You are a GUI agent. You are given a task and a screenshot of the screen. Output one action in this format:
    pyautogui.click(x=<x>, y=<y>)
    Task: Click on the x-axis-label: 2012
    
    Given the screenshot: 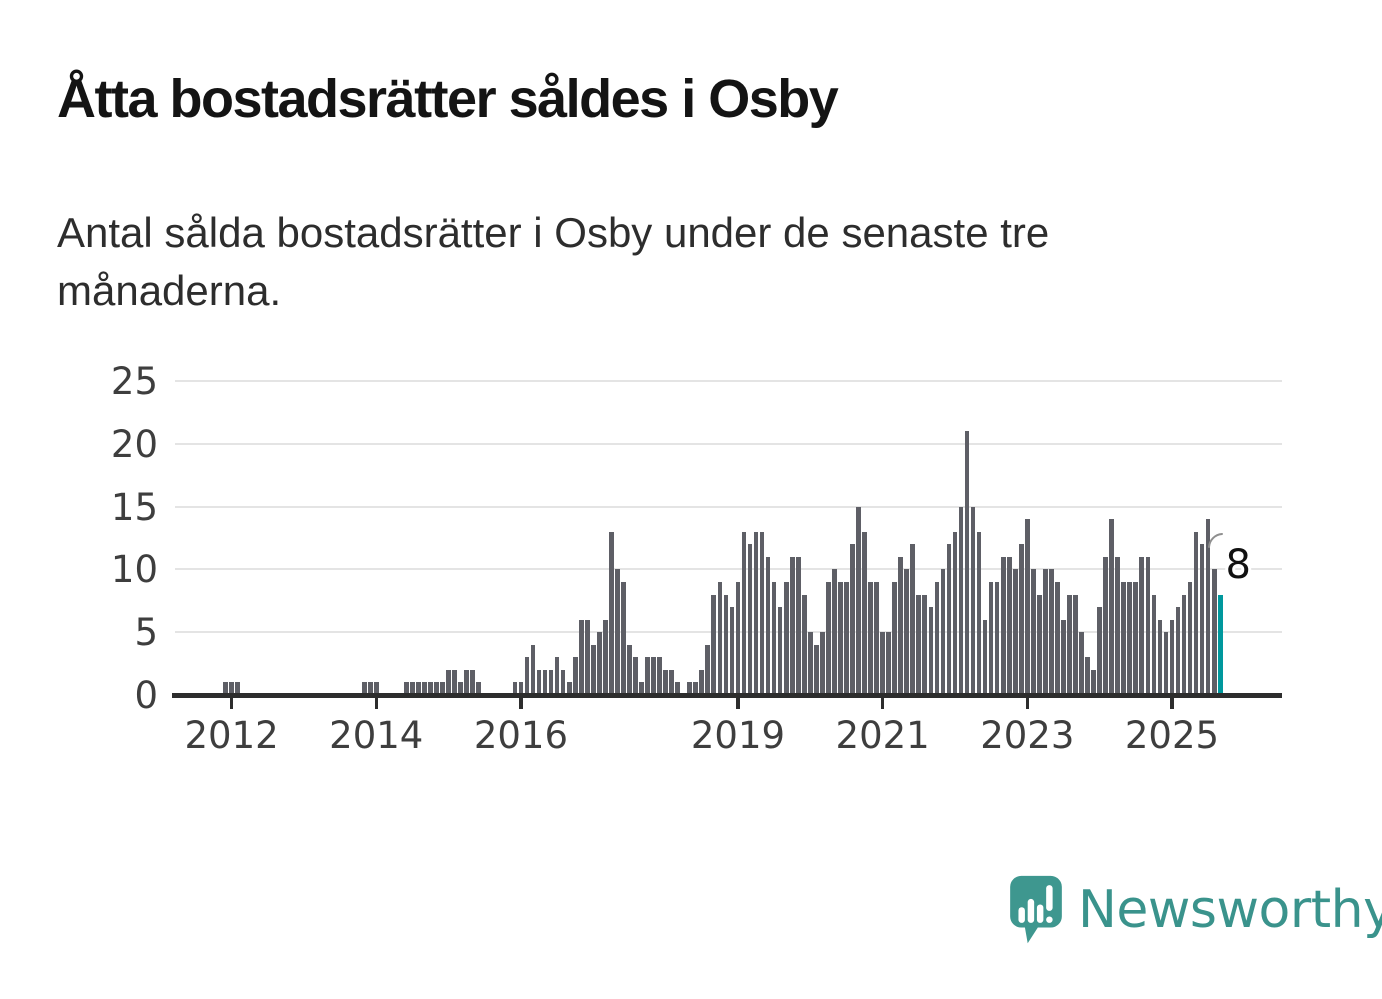 What is the action you would take?
    pyautogui.click(x=231, y=735)
    